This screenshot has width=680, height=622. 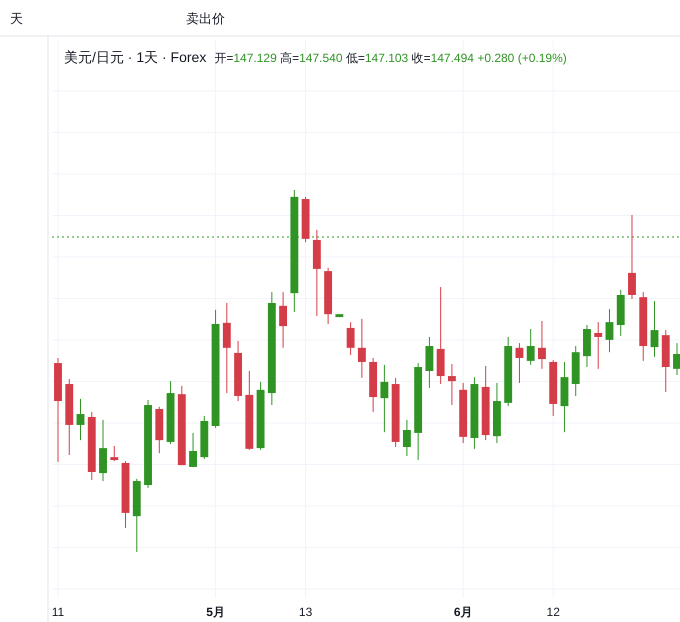 I want to click on title: 美元/日元 · 1天 · Forex, so click(x=135, y=57).